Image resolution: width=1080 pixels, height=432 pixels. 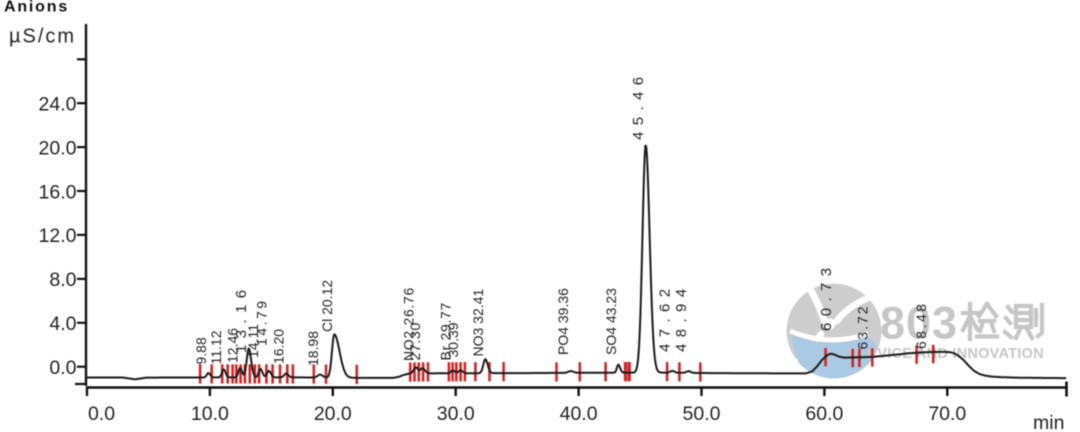 What do you see at coordinates (201, 350) in the screenshot?
I see `svg-text: 9.88` at bounding box center [201, 350].